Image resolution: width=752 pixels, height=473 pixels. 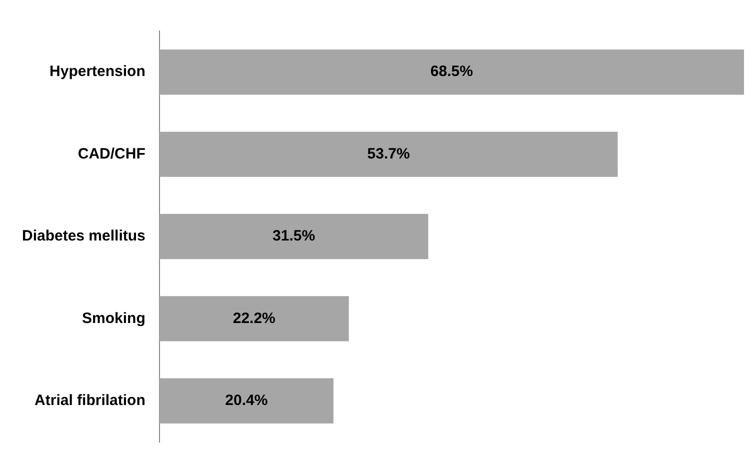 I want to click on data-label: 20.4%, so click(x=246, y=401).